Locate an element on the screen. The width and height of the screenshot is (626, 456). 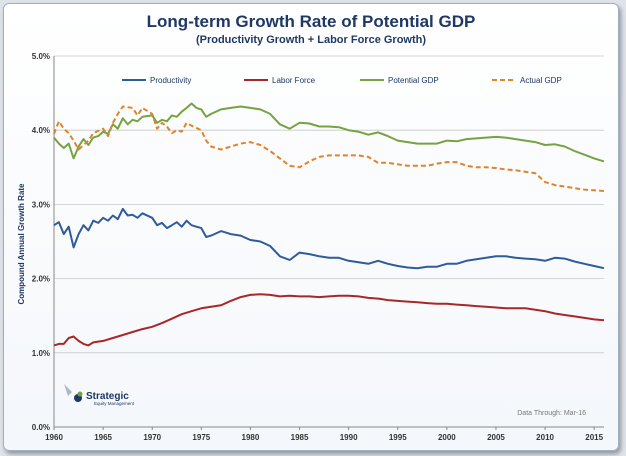
x-tick-label: 1990 is located at coordinates (349, 437).